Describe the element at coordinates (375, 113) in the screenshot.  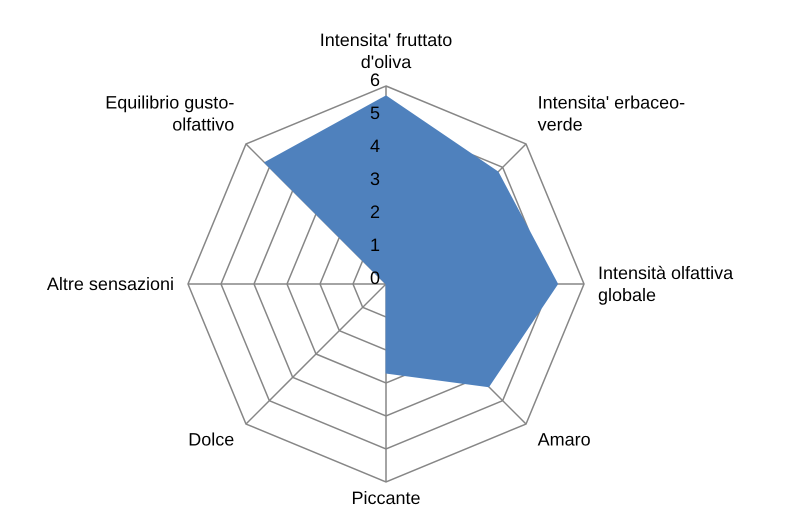
I see `y-tick-label: 5` at that location.